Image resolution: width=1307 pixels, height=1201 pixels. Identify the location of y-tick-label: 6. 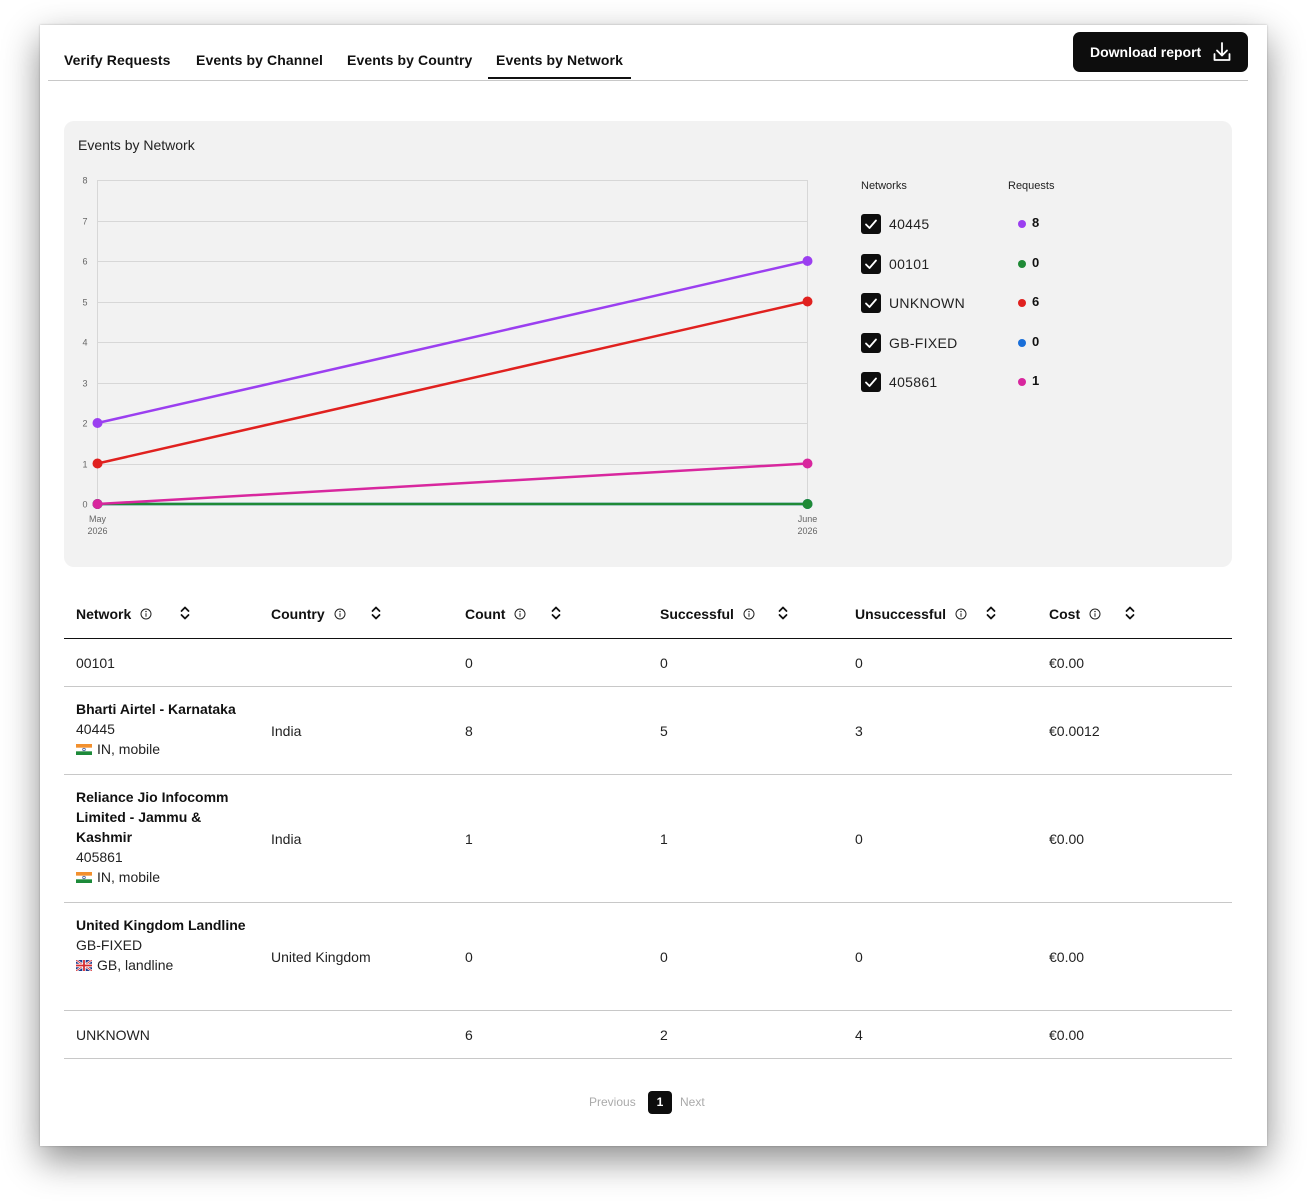
(84, 262).